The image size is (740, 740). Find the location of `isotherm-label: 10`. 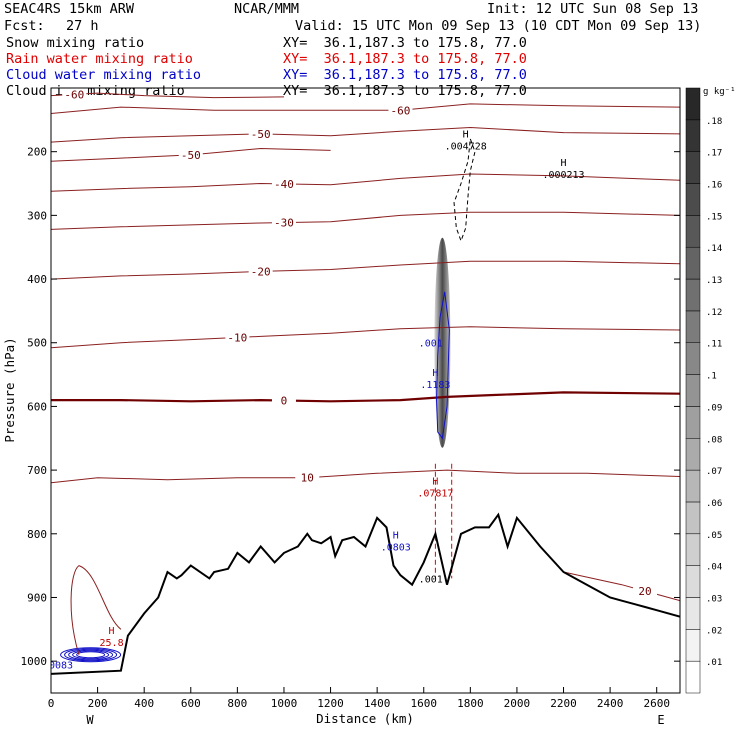

isotherm-label: 10 is located at coordinates (307, 478).